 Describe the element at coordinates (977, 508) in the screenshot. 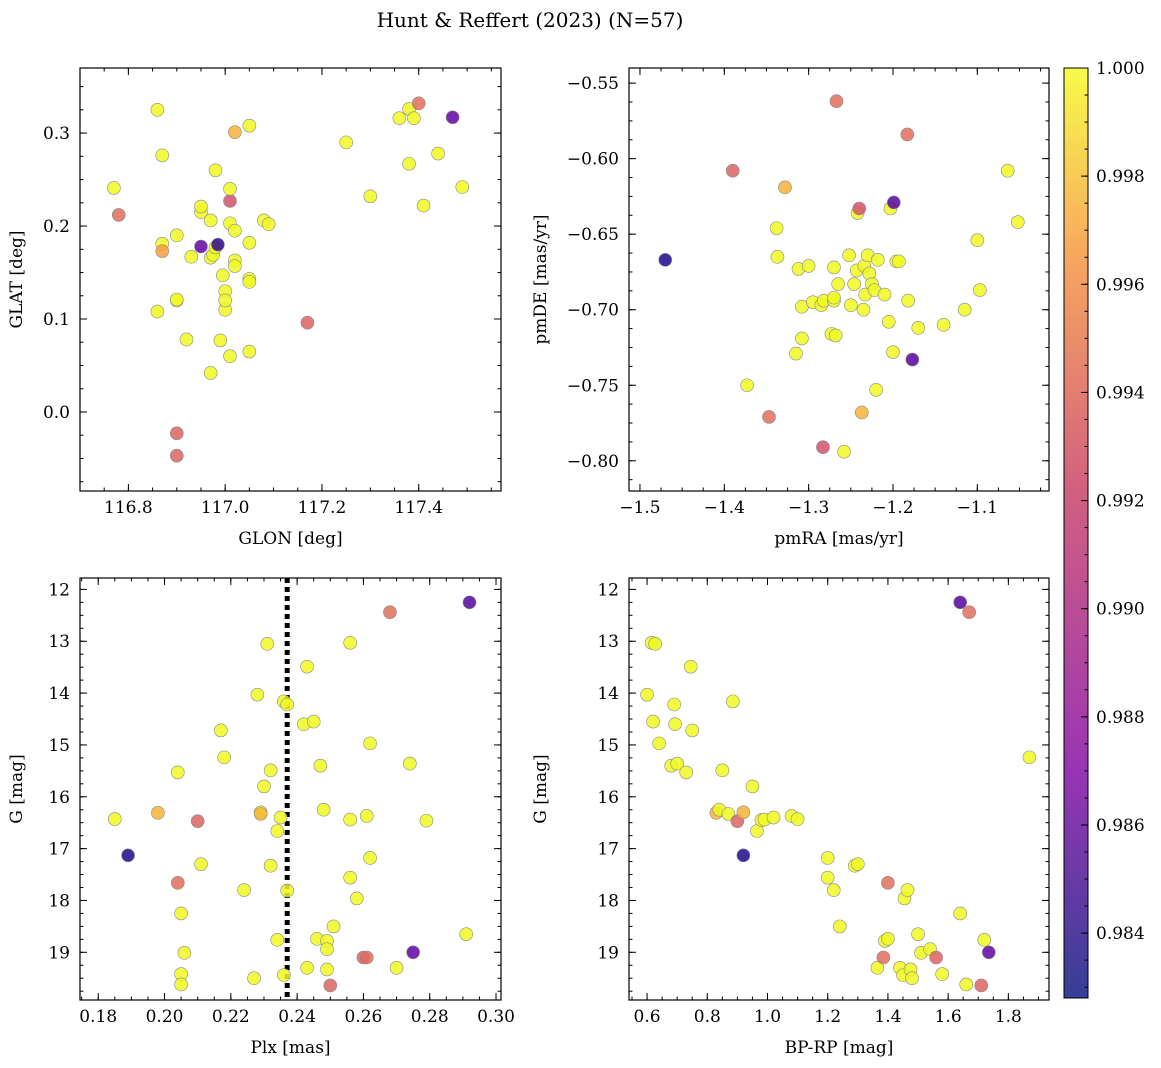

I see `x-tick-label: −1.1` at that location.